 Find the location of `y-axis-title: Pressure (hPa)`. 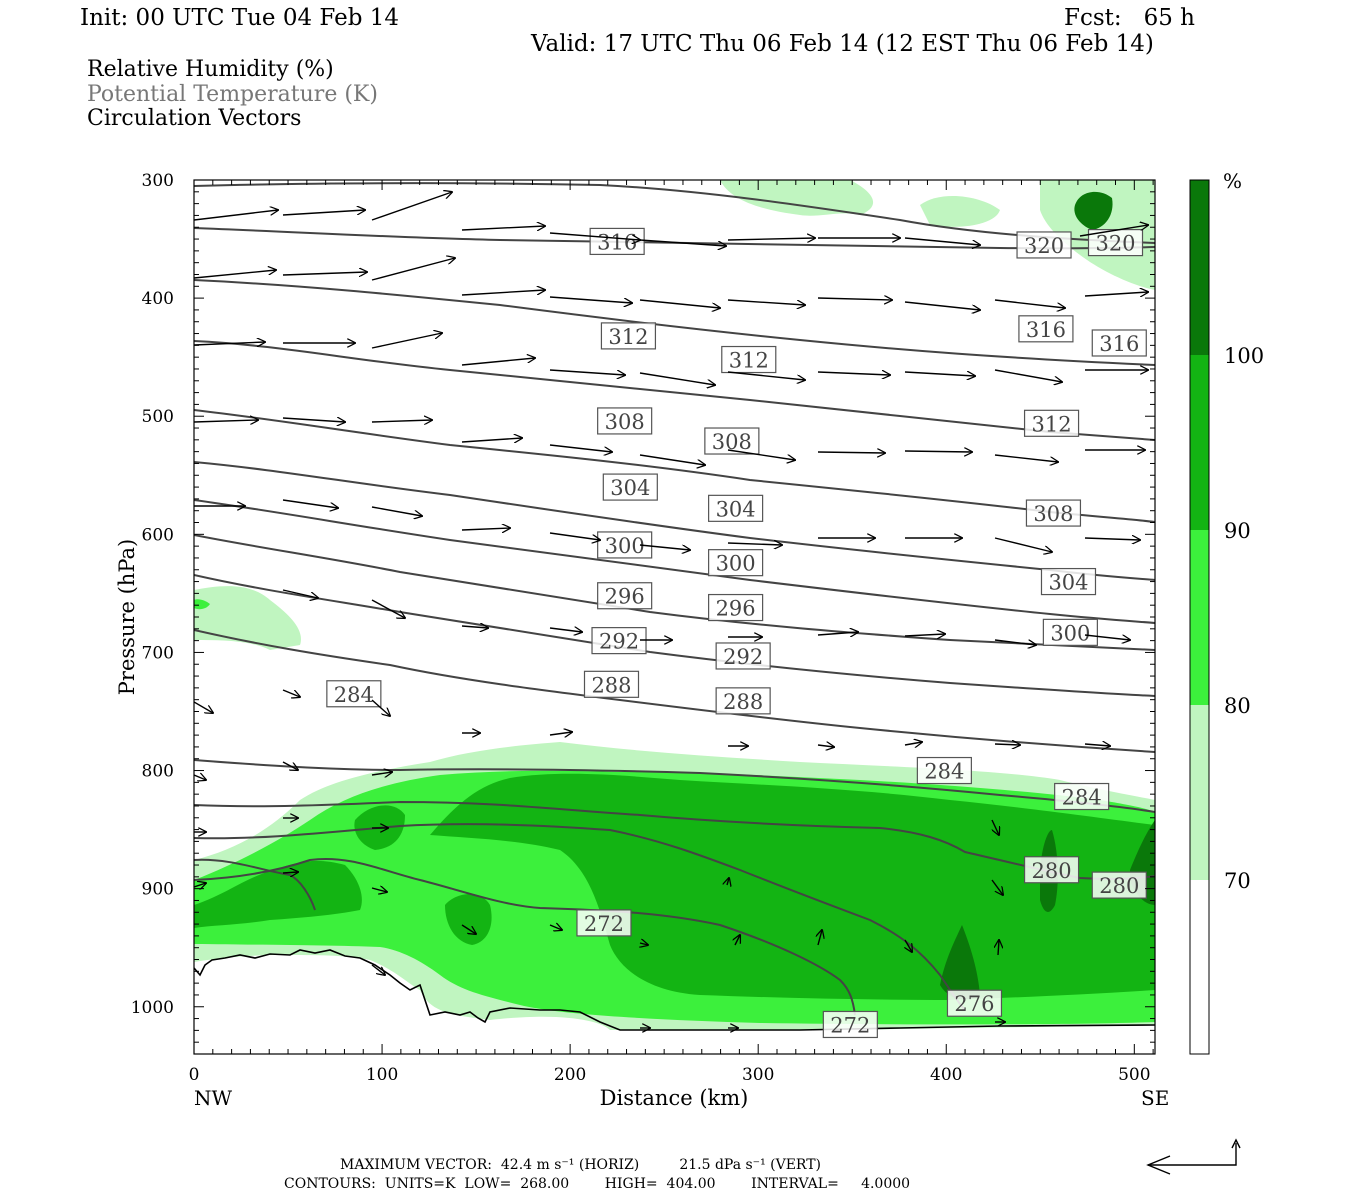

y-axis-title: Pressure (hPa) is located at coordinates (127, 617).